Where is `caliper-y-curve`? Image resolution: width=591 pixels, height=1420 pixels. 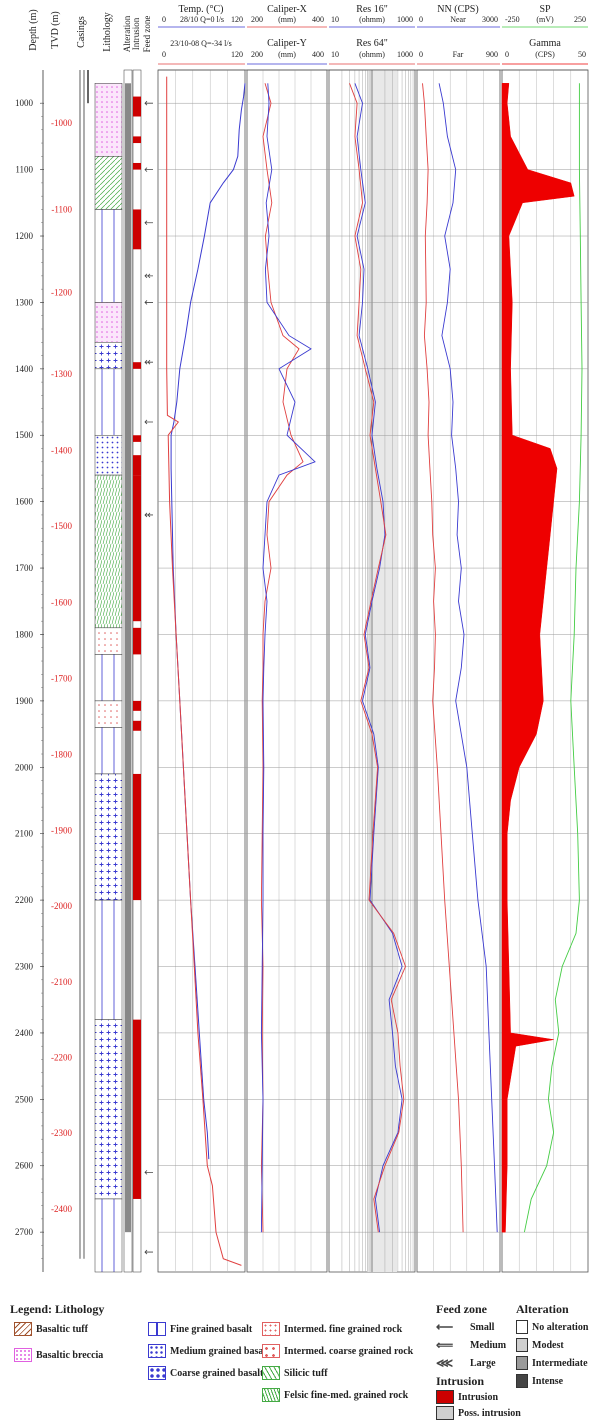 caliper-y-curve is located at coordinates (288, 658).